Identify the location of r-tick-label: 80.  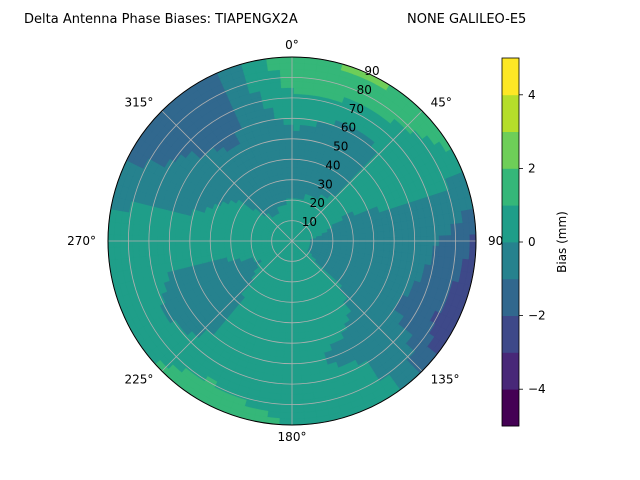
(364, 90).